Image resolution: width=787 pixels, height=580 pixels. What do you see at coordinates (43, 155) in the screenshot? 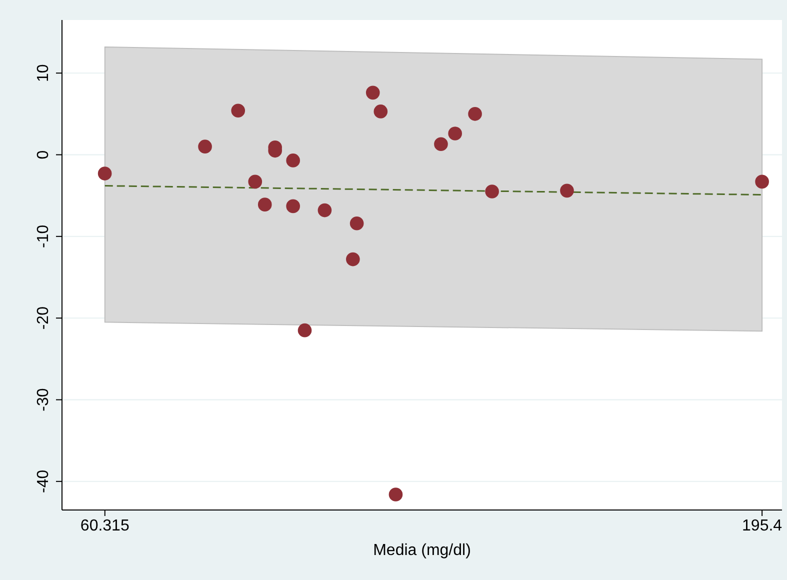
I see `y-tick-label: 0` at bounding box center [43, 155].